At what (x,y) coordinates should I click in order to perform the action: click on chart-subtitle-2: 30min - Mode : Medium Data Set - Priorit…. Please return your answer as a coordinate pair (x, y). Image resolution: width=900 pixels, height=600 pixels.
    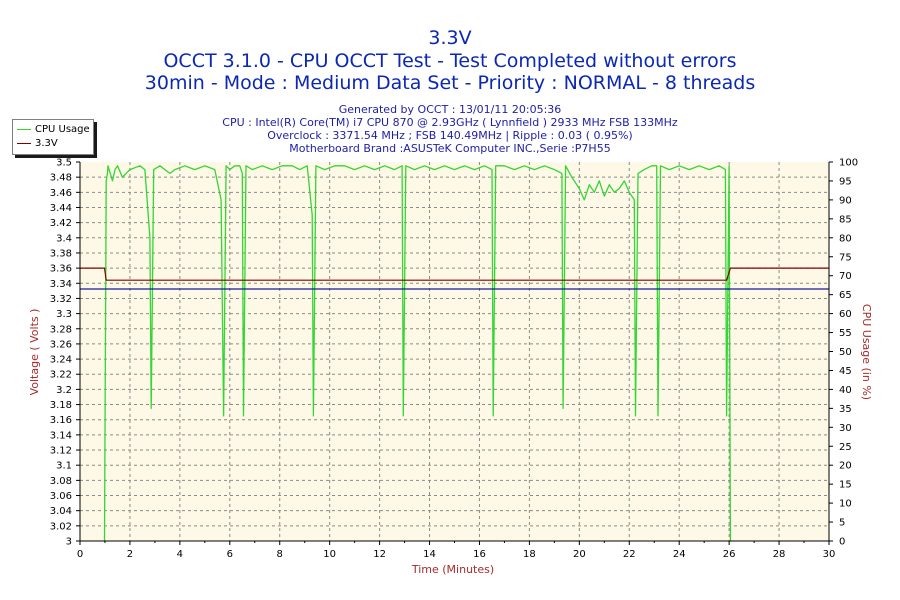
    Looking at the image, I should click on (450, 83).